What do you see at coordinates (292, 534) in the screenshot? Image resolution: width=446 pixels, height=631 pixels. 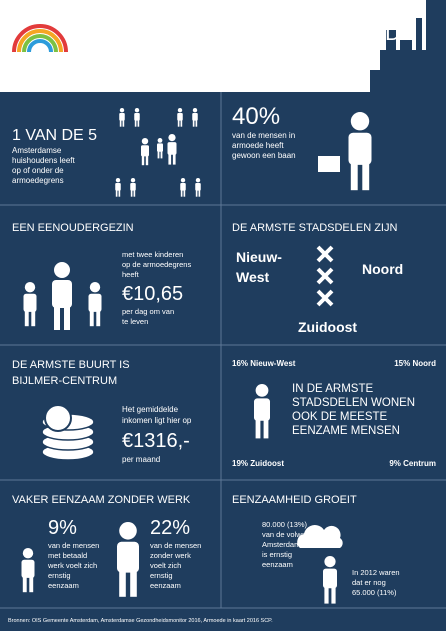 I see `stat-text: van de volwassen` at bounding box center [292, 534].